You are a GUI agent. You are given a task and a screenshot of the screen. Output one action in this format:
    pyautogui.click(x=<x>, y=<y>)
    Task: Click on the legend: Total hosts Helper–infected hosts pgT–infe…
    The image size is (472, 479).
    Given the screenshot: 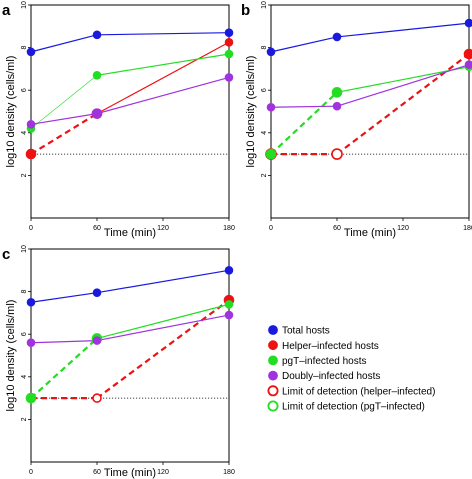 What is the action you would take?
    pyautogui.click(x=351, y=369)
    